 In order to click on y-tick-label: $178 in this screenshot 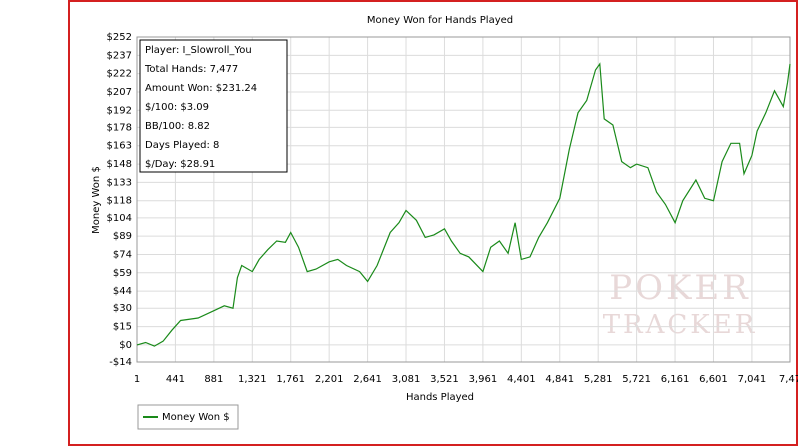, I will do `click(119, 127)`.